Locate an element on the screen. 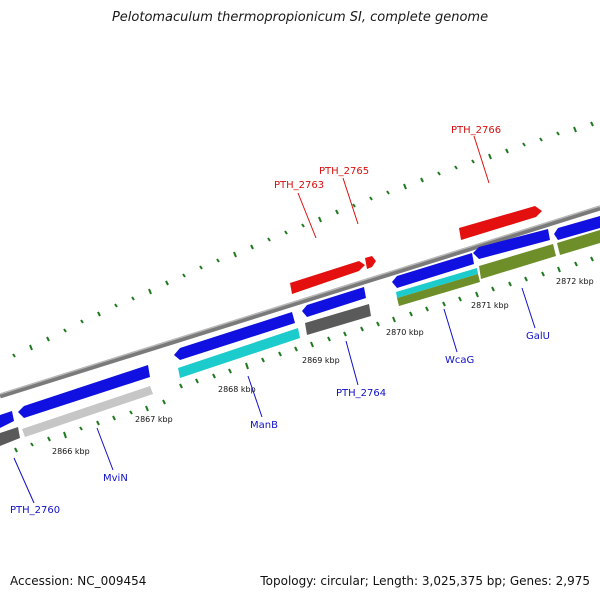  gene-olive-galu is located at coordinates (517, 261).